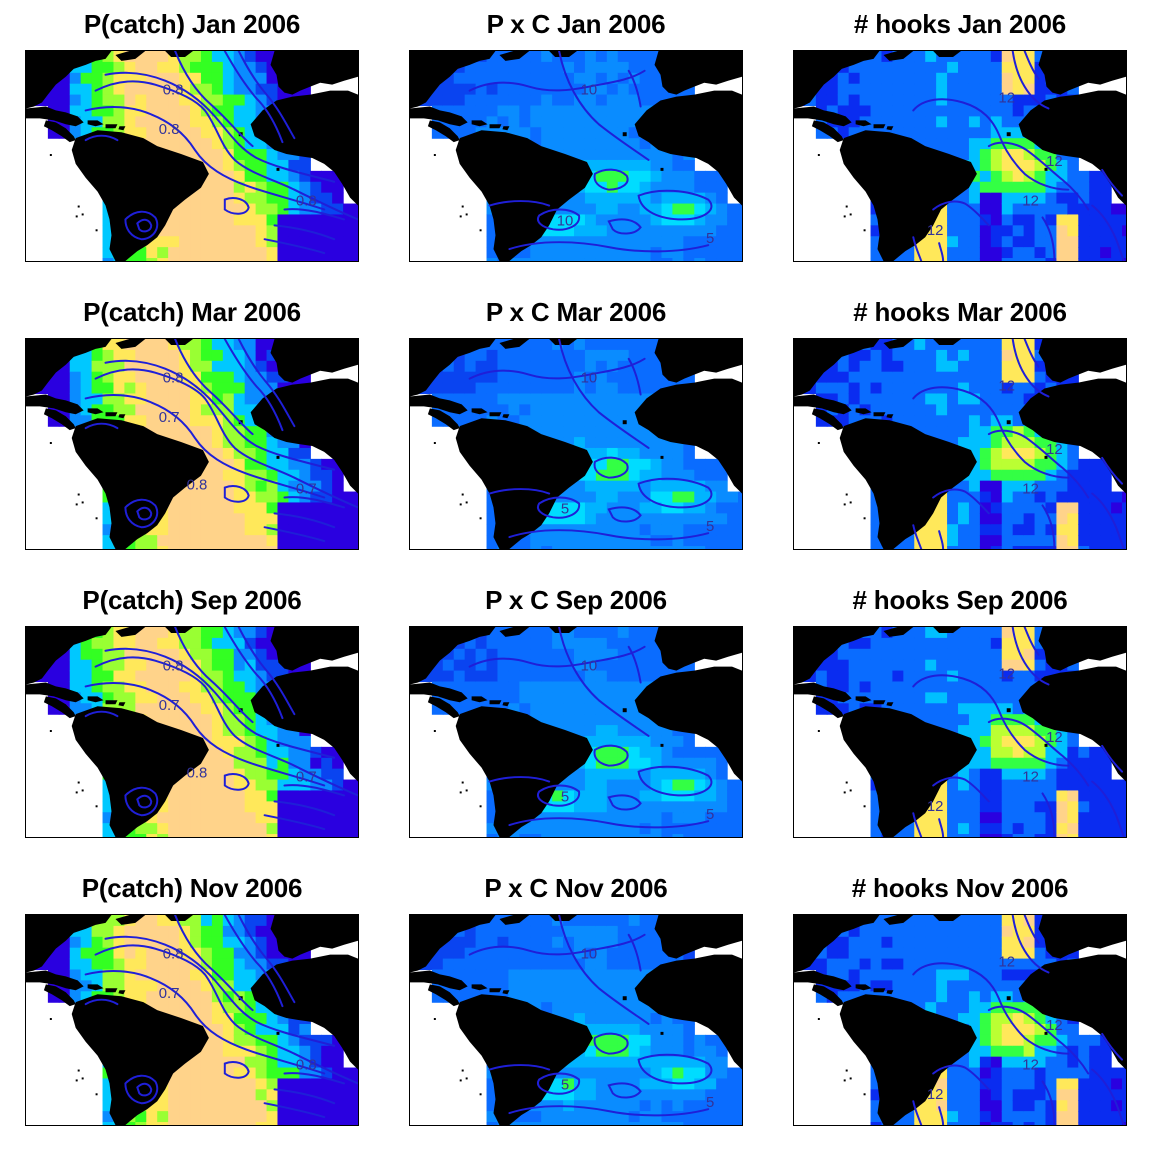  What do you see at coordinates (576, 312) in the screenshot?
I see `panel-title: P x C Mar 2006` at bounding box center [576, 312].